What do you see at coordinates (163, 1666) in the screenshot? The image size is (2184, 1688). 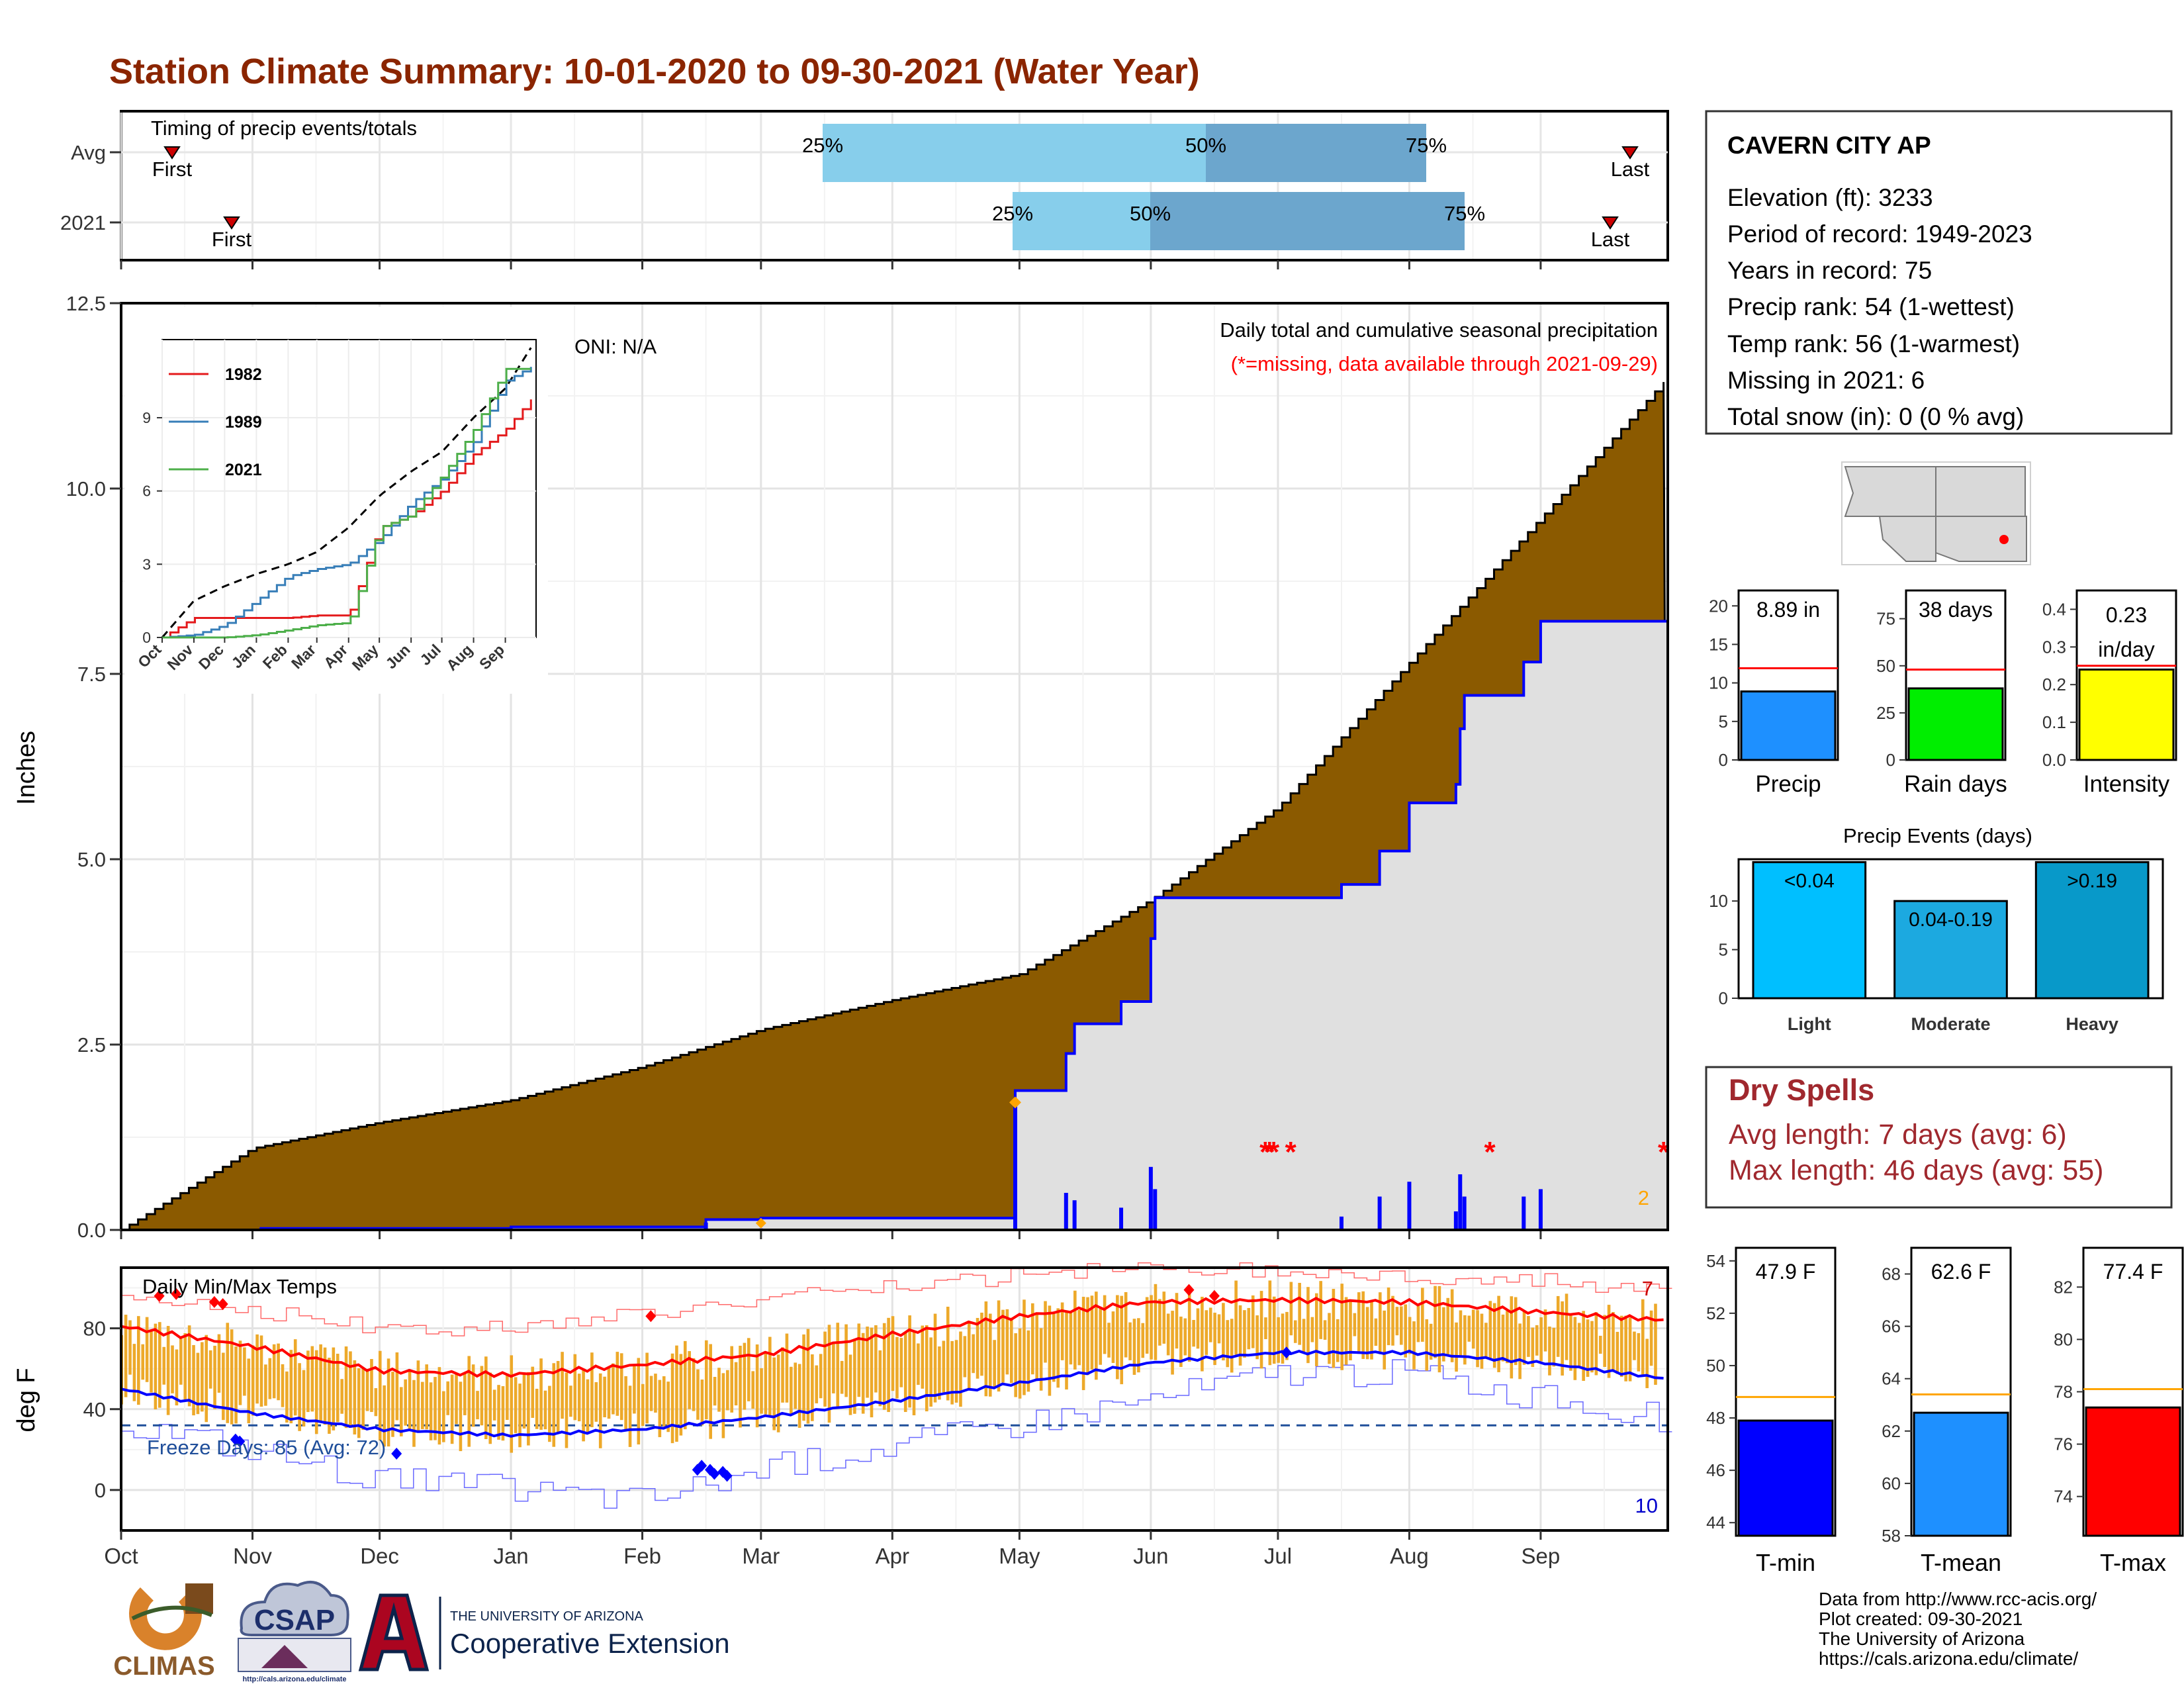 I see `climas-logo-text: CLIMAS` at bounding box center [163, 1666].